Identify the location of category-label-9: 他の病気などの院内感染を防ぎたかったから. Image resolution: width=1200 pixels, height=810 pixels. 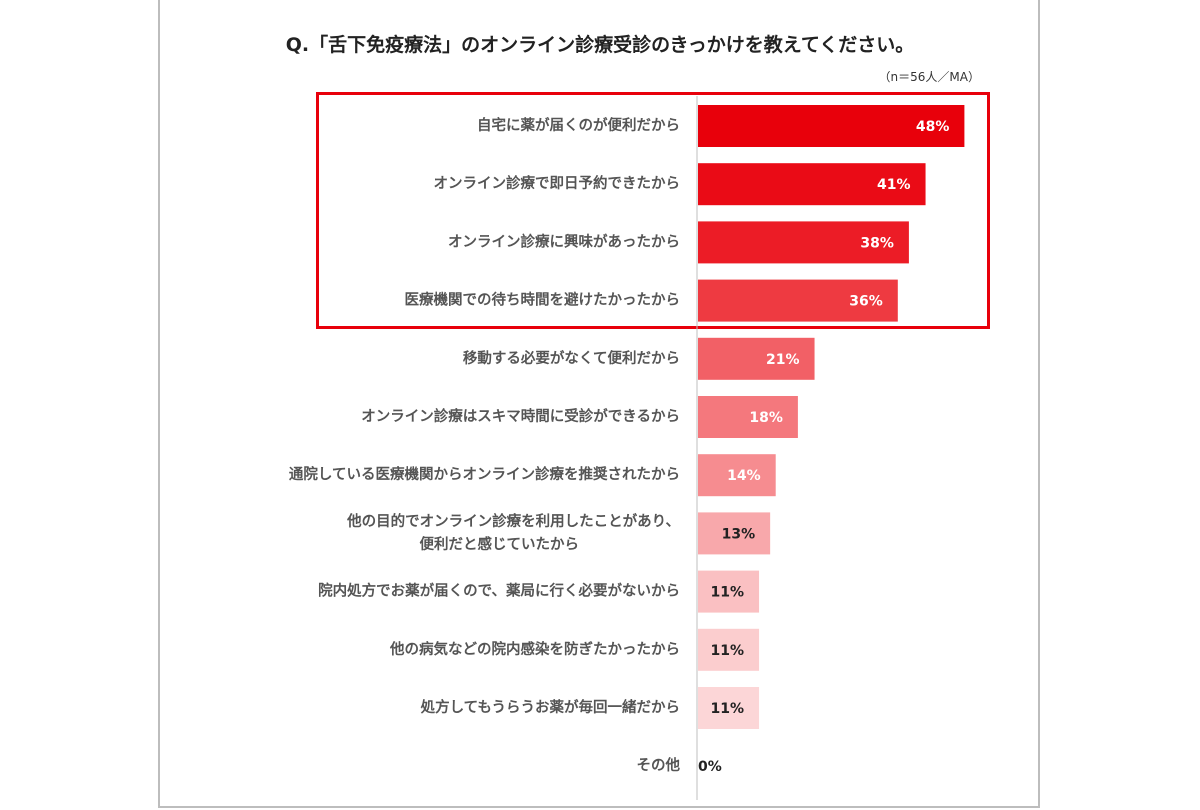
(534, 649).